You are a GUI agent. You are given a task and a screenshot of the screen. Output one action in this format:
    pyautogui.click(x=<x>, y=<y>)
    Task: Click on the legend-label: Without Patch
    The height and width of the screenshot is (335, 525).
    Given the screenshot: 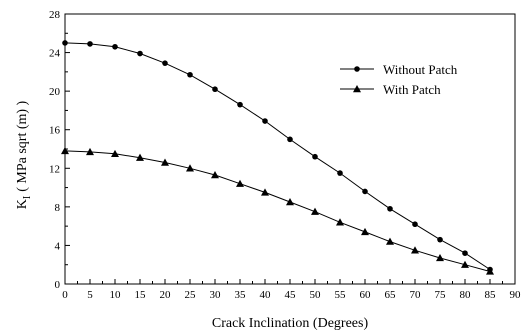 What is the action you would take?
    pyautogui.click(x=420, y=69)
    